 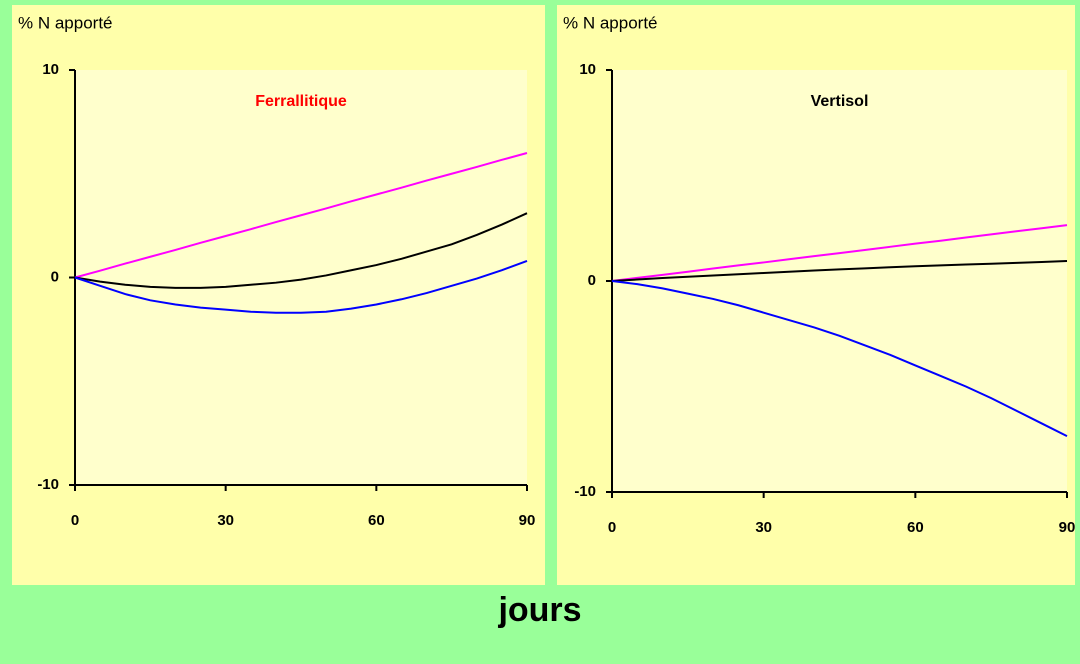 I want to click on chart-title: Ferrallitique, so click(x=301, y=101).